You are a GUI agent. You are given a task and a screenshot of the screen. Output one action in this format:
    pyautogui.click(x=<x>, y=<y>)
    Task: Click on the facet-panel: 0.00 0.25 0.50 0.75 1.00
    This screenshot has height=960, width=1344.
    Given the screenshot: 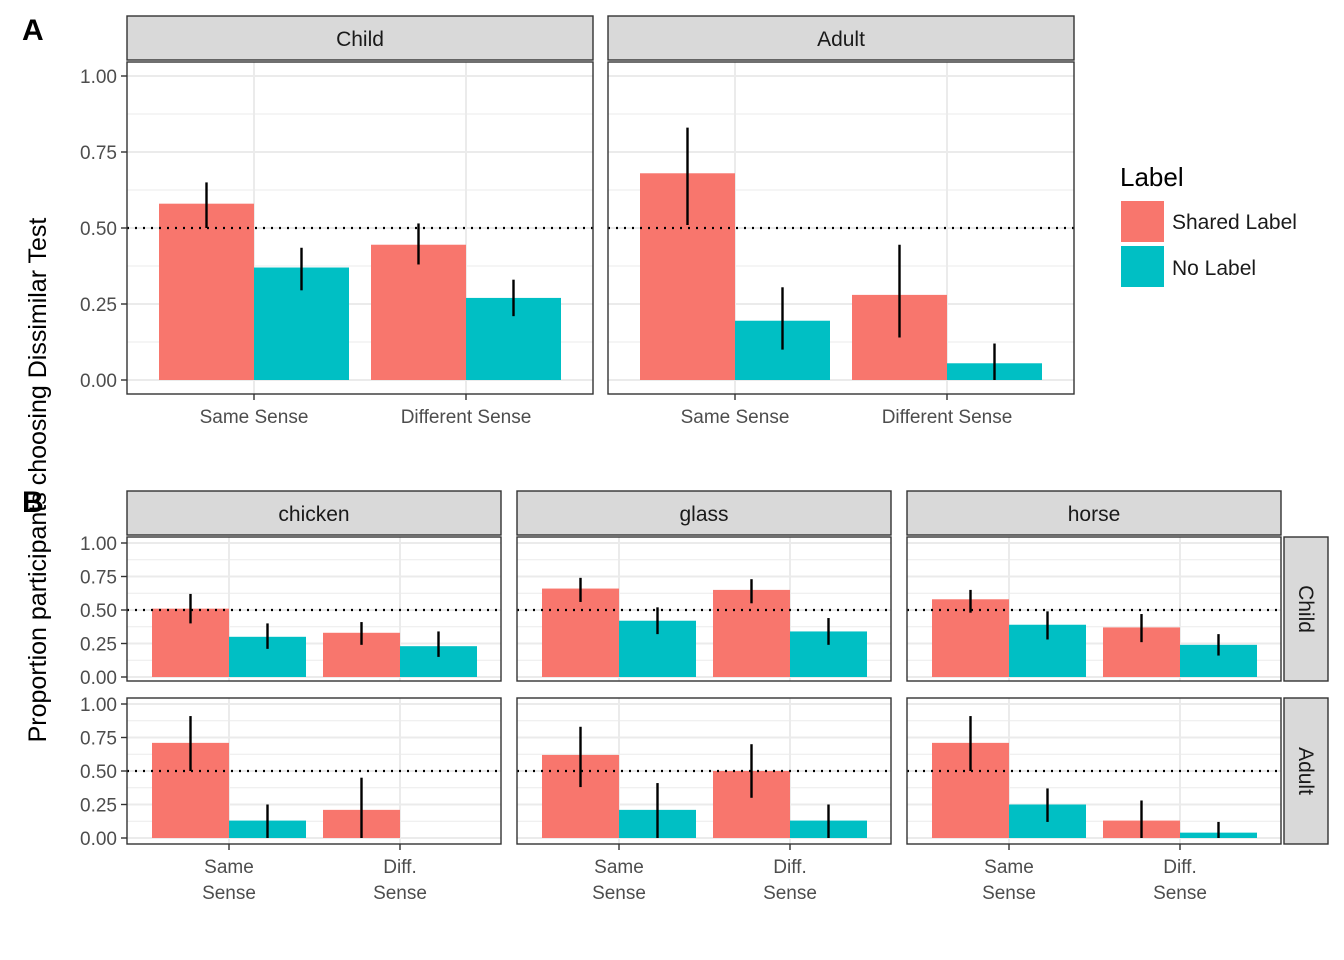 What is the action you would take?
    pyautogui.click(x=291, y=611)
    